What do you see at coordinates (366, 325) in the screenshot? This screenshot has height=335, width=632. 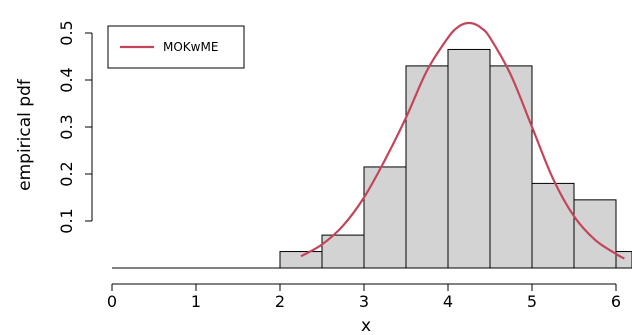 I see `x-axis-label: x` at bounding box center [366, 325].